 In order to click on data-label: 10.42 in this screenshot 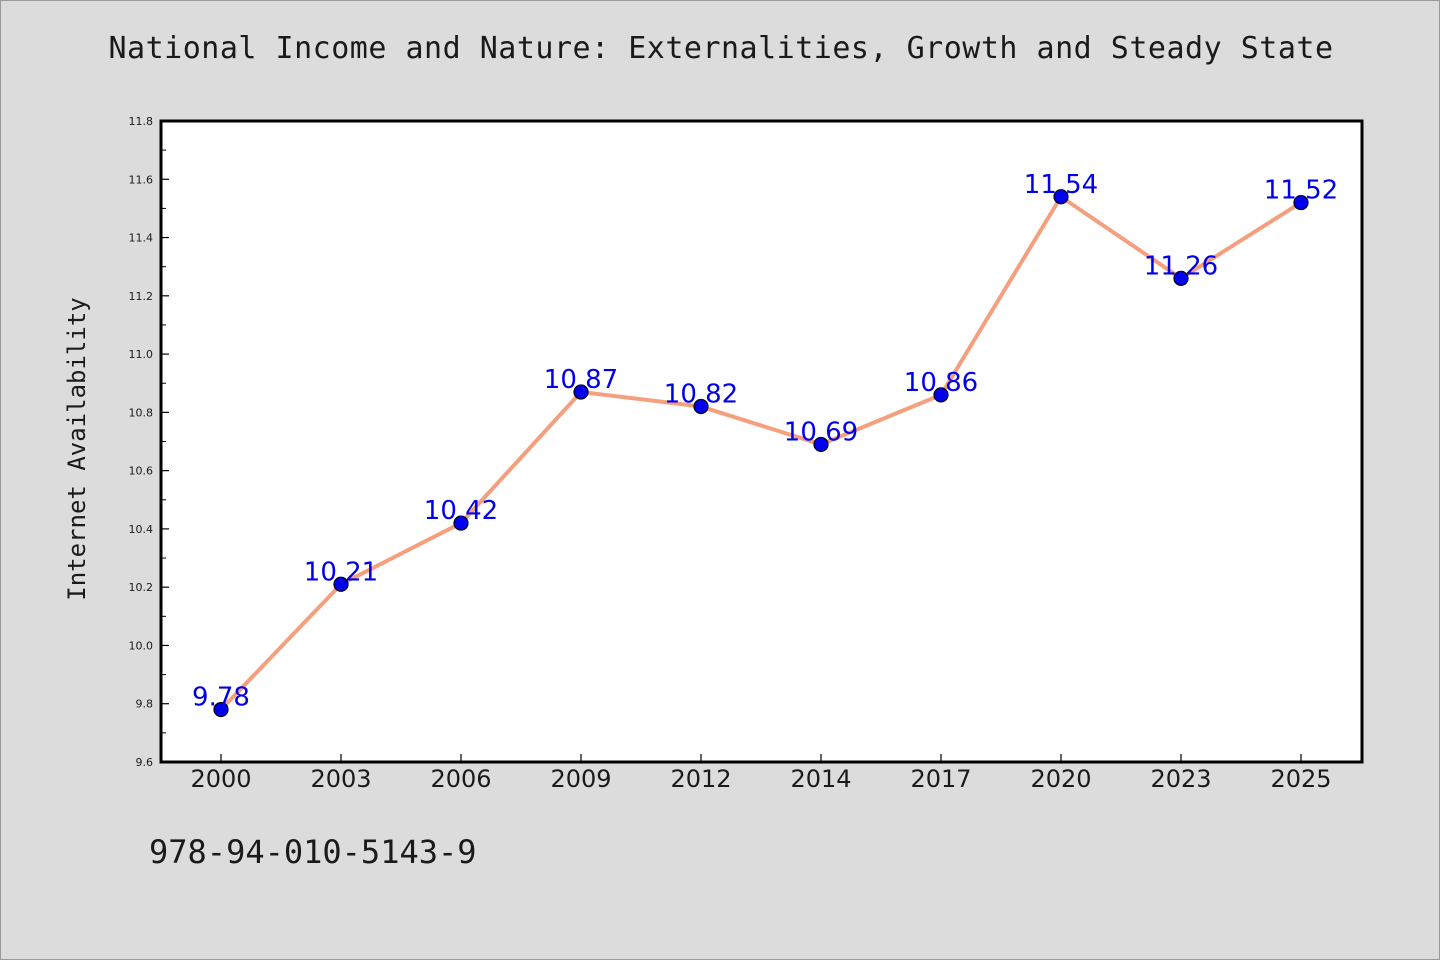, I will do `click(461, 511)`.